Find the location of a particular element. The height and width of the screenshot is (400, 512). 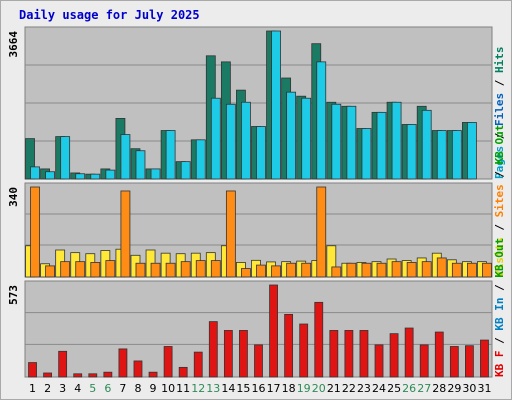

panel-middle-legend-part-5: KB Out is located at coordinates (499, 145).